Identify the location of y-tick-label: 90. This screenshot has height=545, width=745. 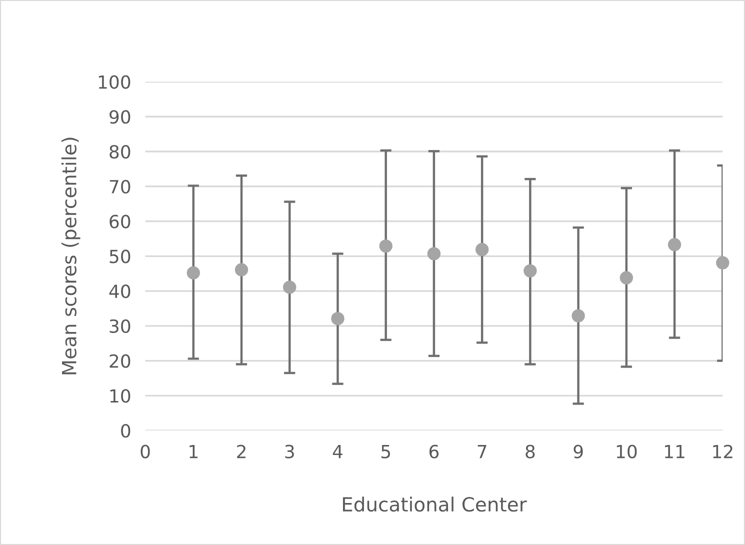
(120, 117).